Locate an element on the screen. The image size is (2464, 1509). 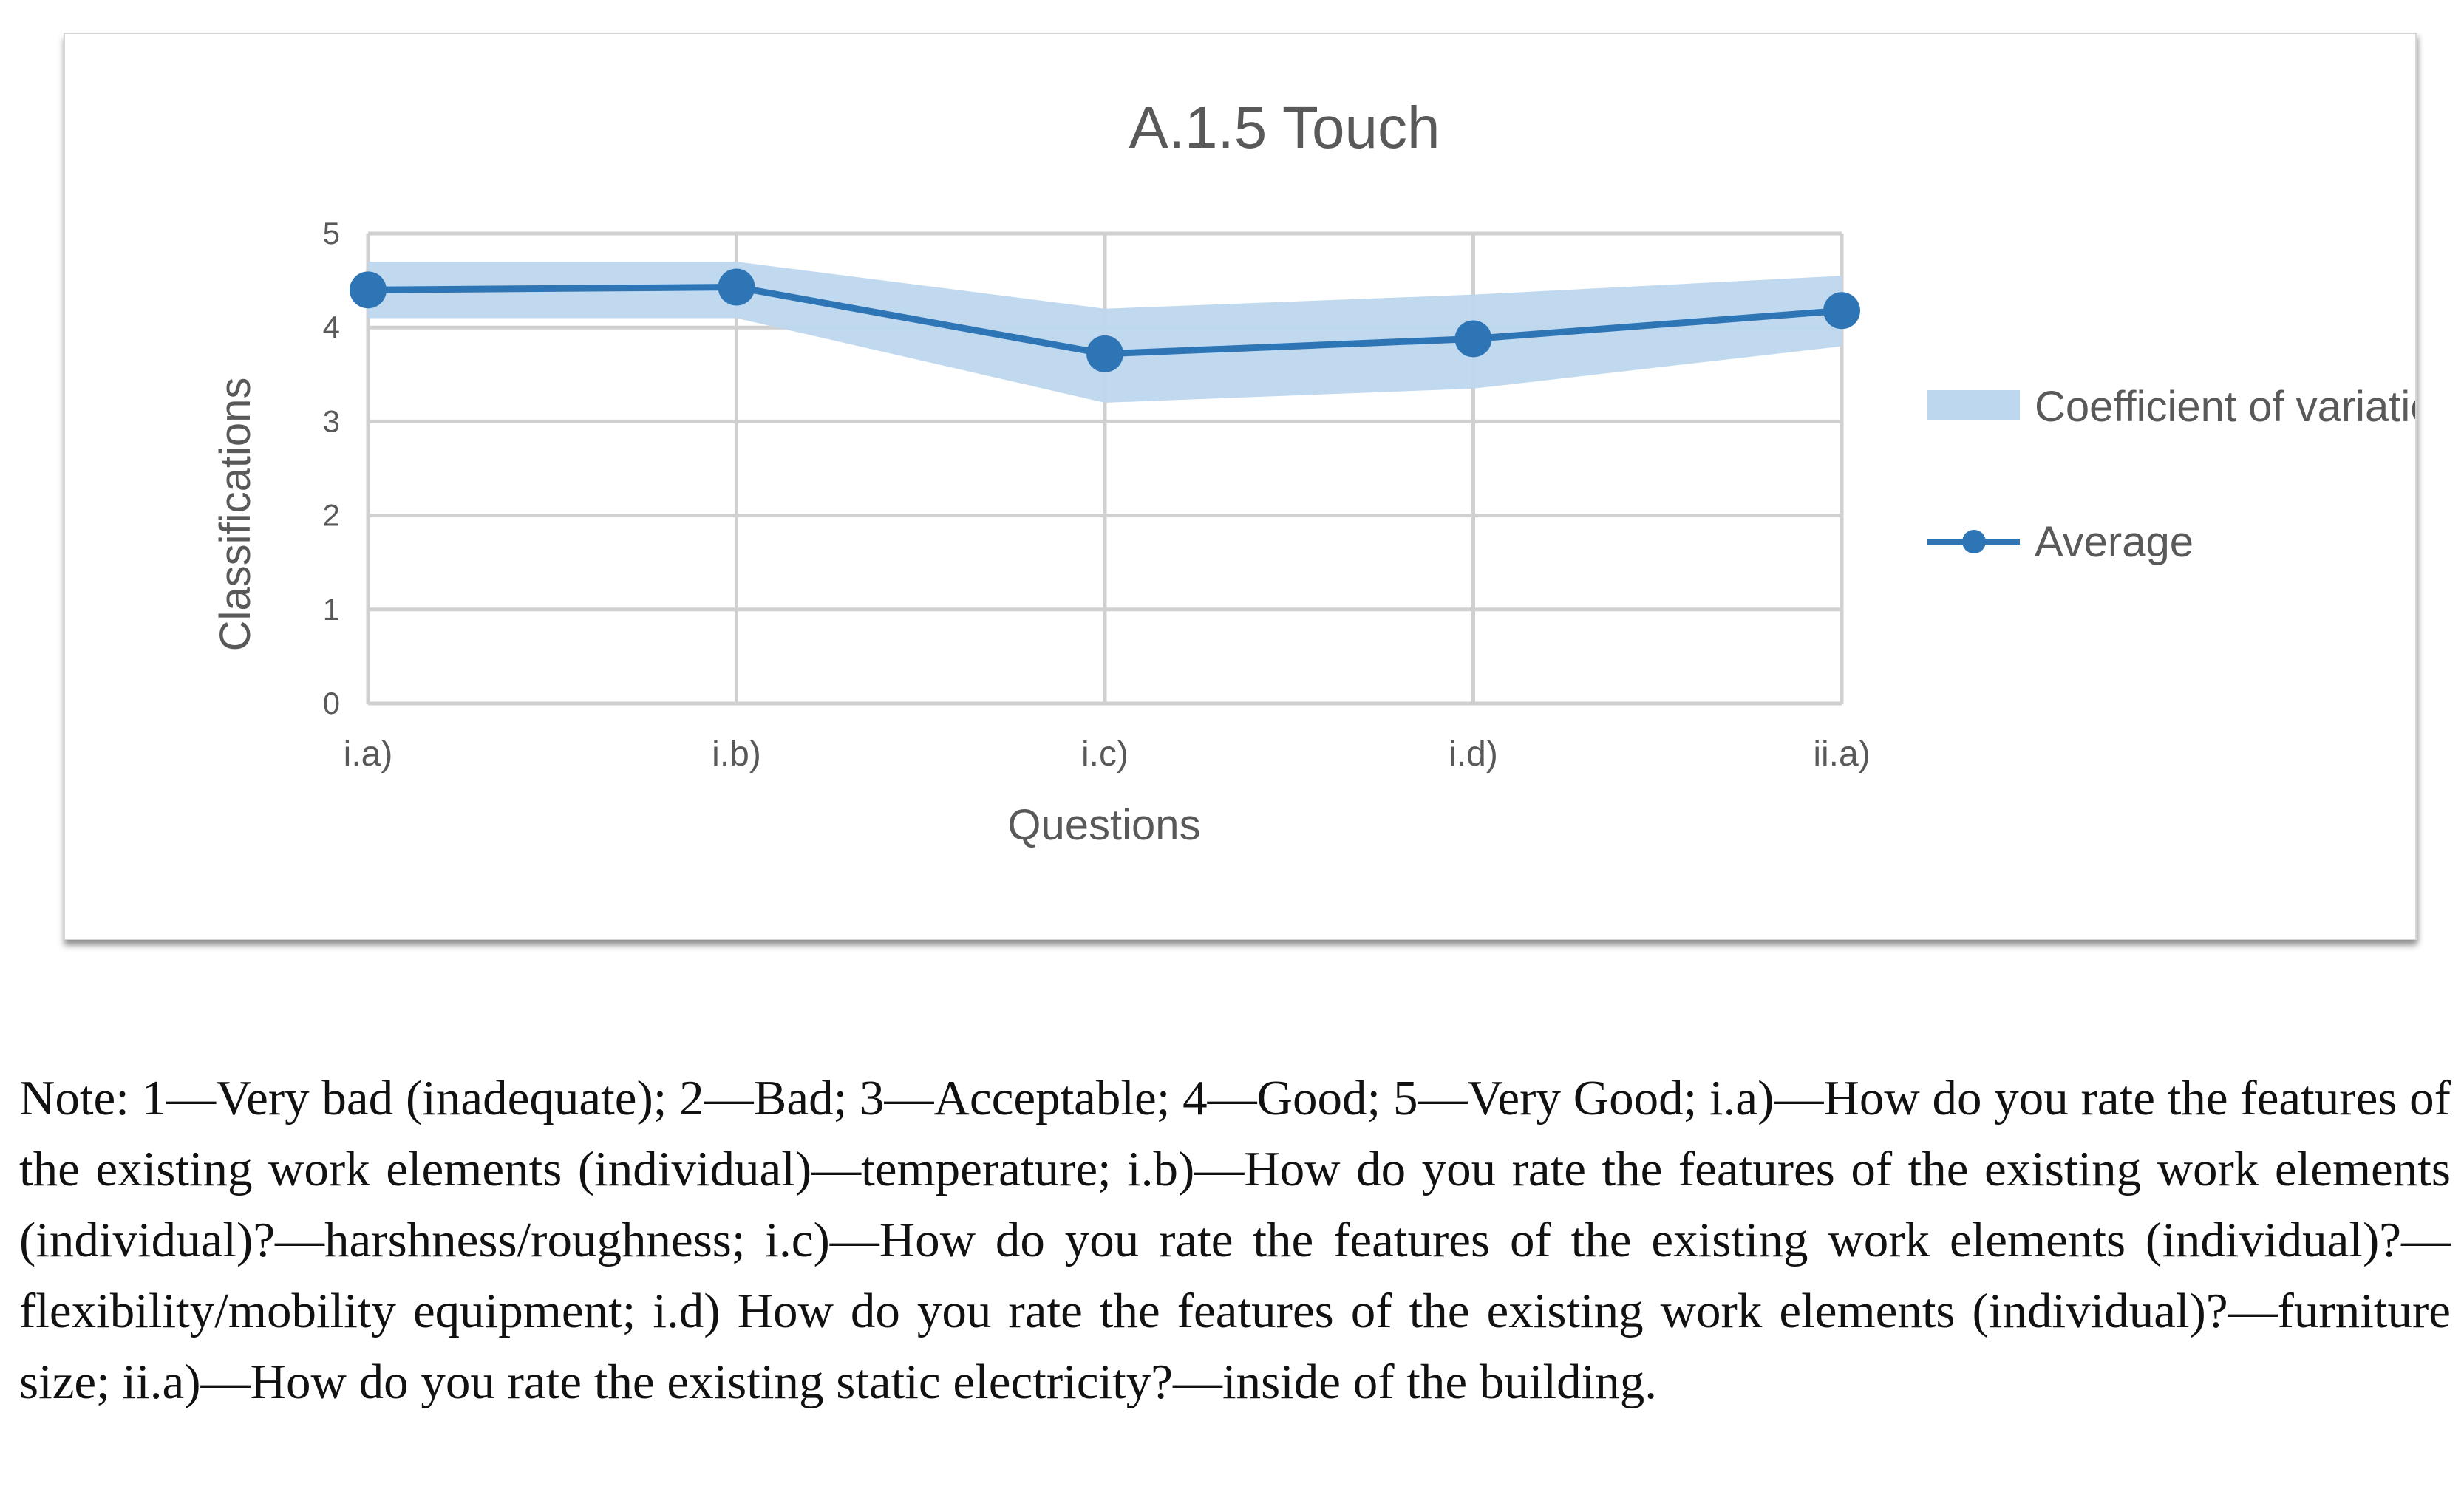
legend-line-marker is located at coordinates (1974, 541).